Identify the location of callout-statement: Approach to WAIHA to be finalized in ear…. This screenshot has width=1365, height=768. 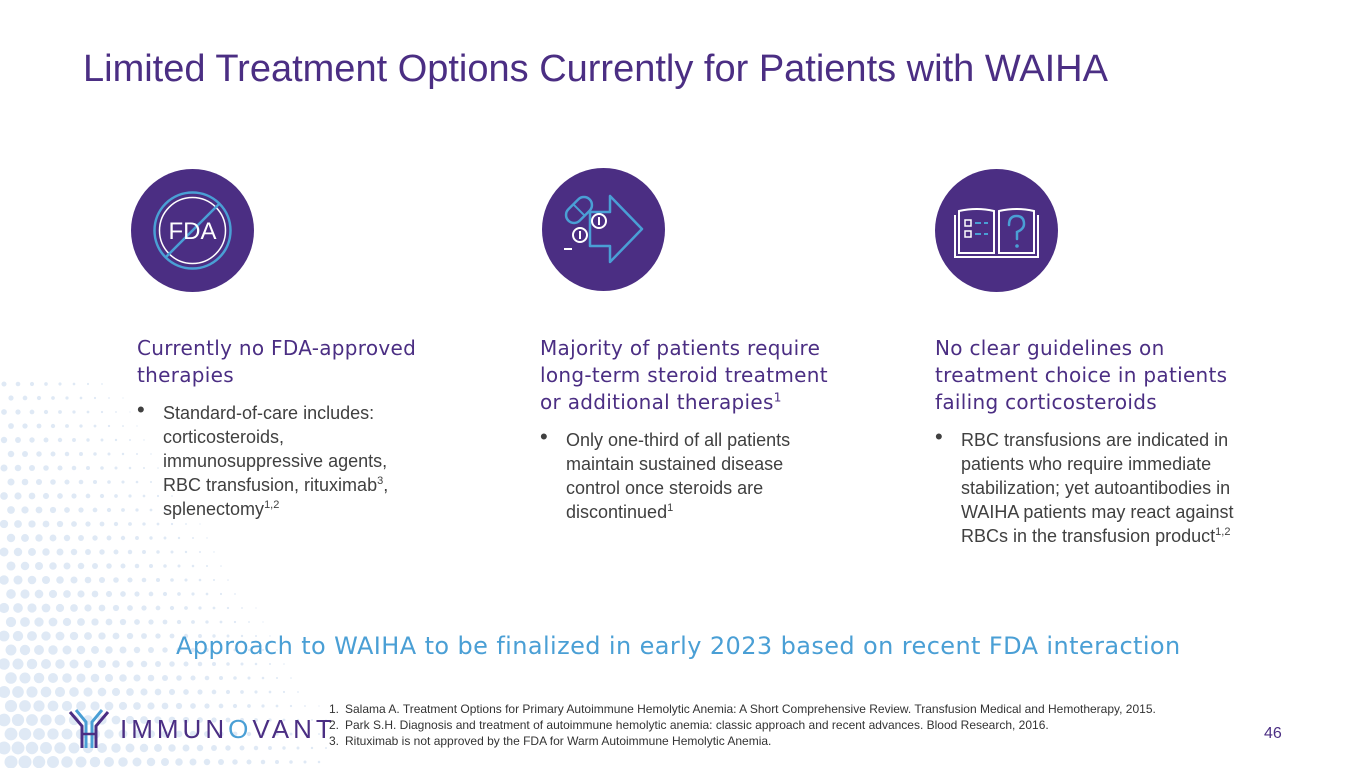
(678, 646).